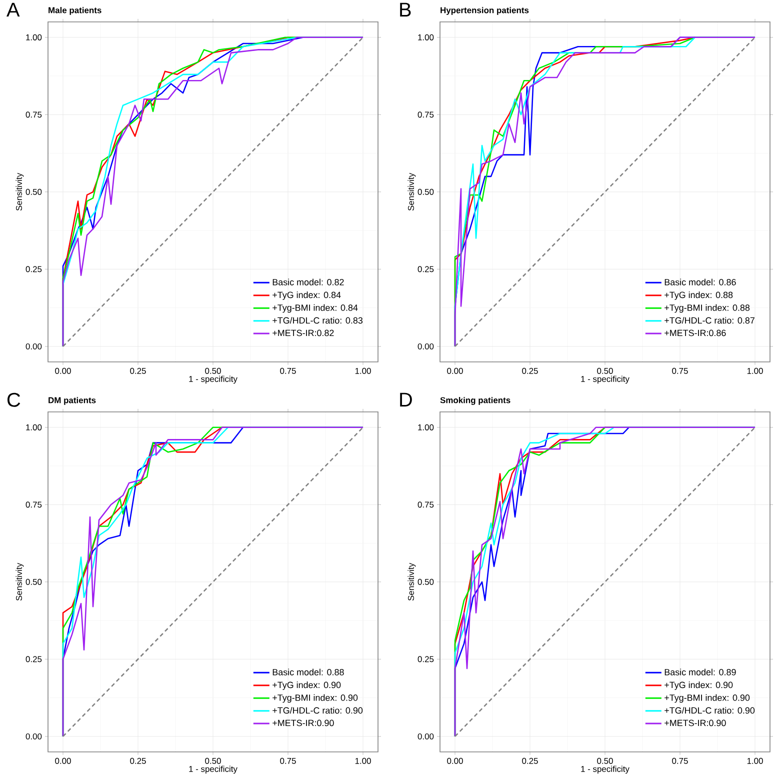 The height and width of the screenshot is (779, 782). Describe the element at coordinates (700, 672) in the screenshot. I see `legend-label: Basic model: 0.89` at that location.